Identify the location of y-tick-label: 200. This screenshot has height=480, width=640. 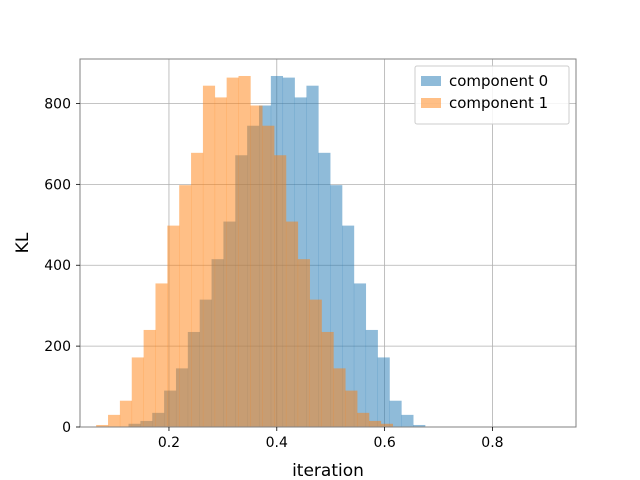
(57, 347).